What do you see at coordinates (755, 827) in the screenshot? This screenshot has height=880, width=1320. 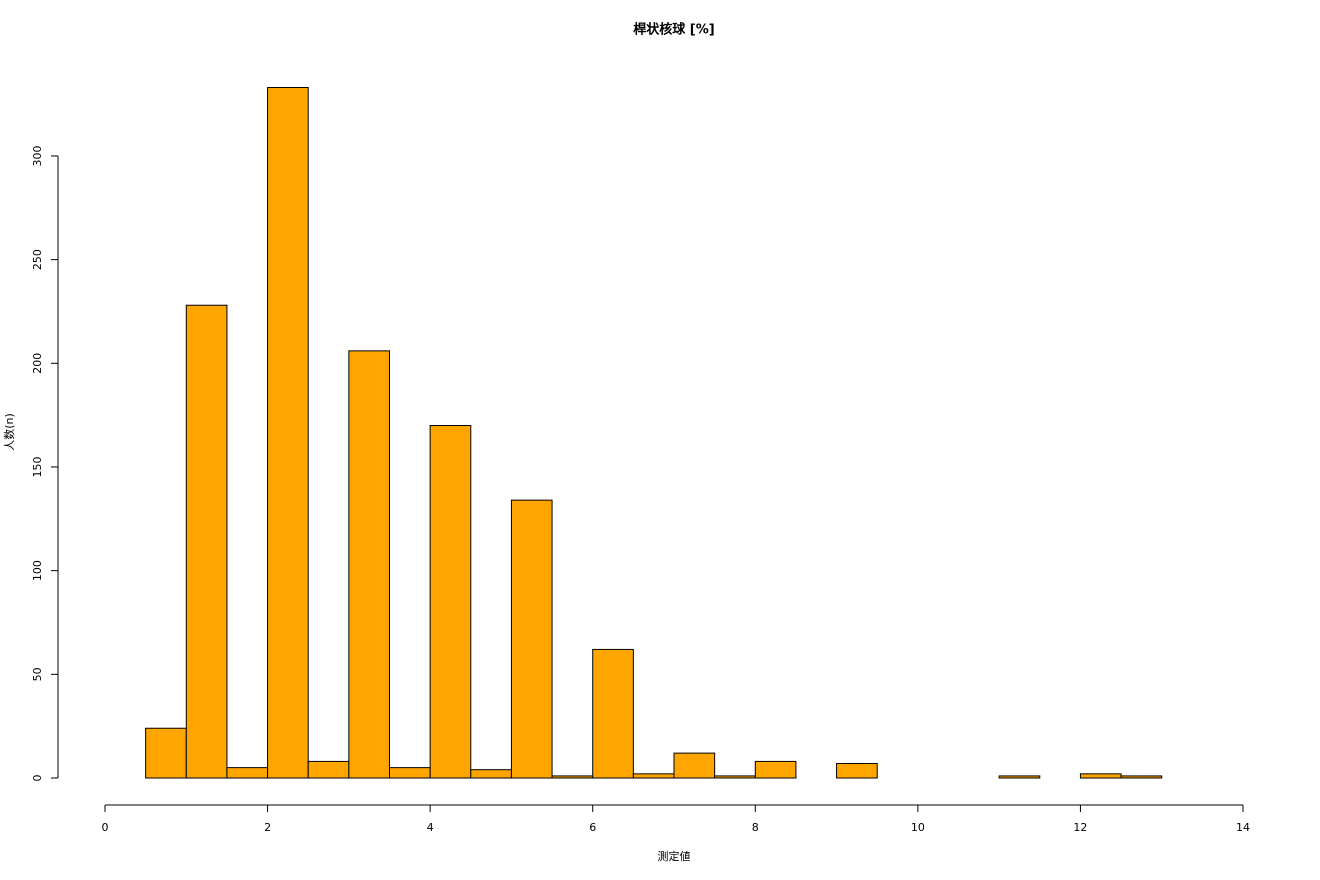 I see `x-tick-label: 8` at bounding box center [755, 827].